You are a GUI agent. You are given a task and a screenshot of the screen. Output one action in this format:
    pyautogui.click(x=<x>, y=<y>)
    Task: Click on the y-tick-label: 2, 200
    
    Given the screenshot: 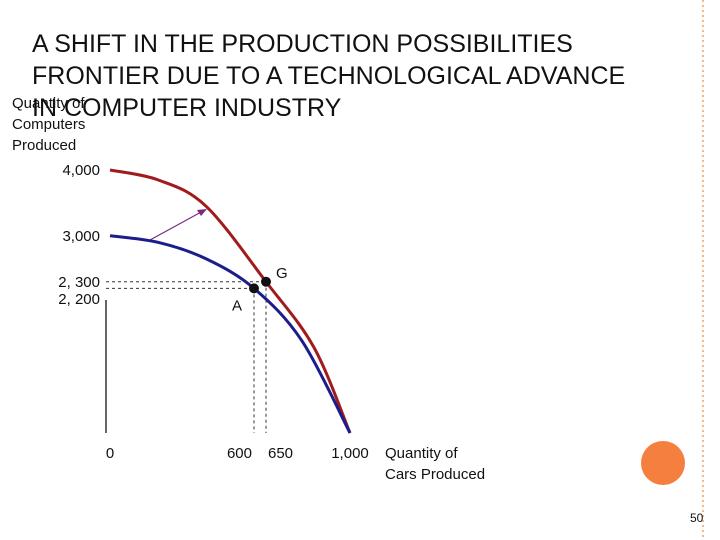 What is the action you would take?
    pyautogui.click(x=79, y=299)
    